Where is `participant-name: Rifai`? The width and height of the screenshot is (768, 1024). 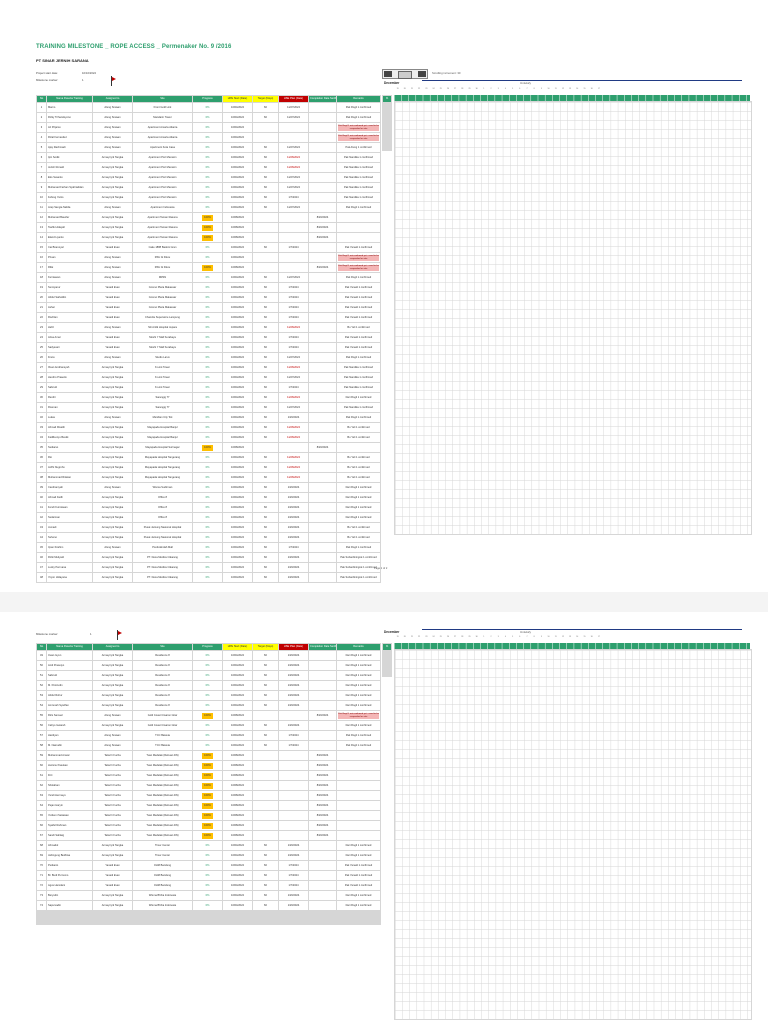
participant-name: Rifai is located at coordinates (69, 267).